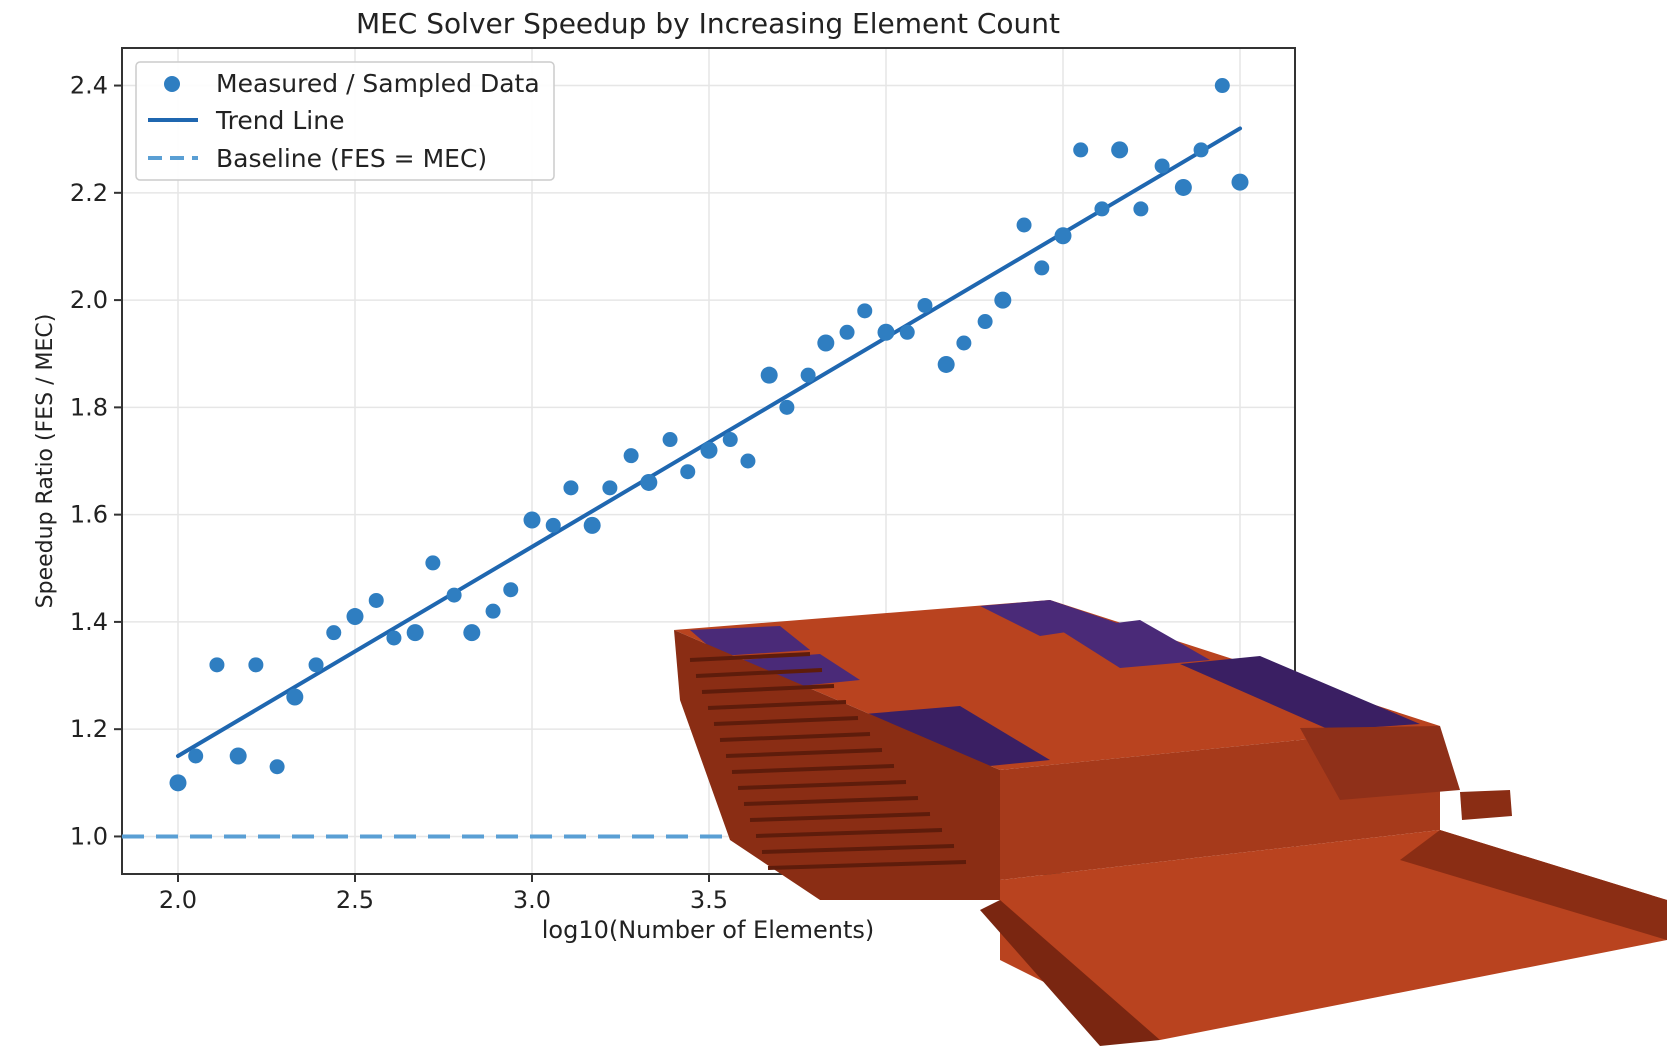 The image size is (1667, 1052). What do you see at coordinates (89, 515) in the screenshot?
I see `y-tick-label: 1.6` at bounding box center [89, 515].